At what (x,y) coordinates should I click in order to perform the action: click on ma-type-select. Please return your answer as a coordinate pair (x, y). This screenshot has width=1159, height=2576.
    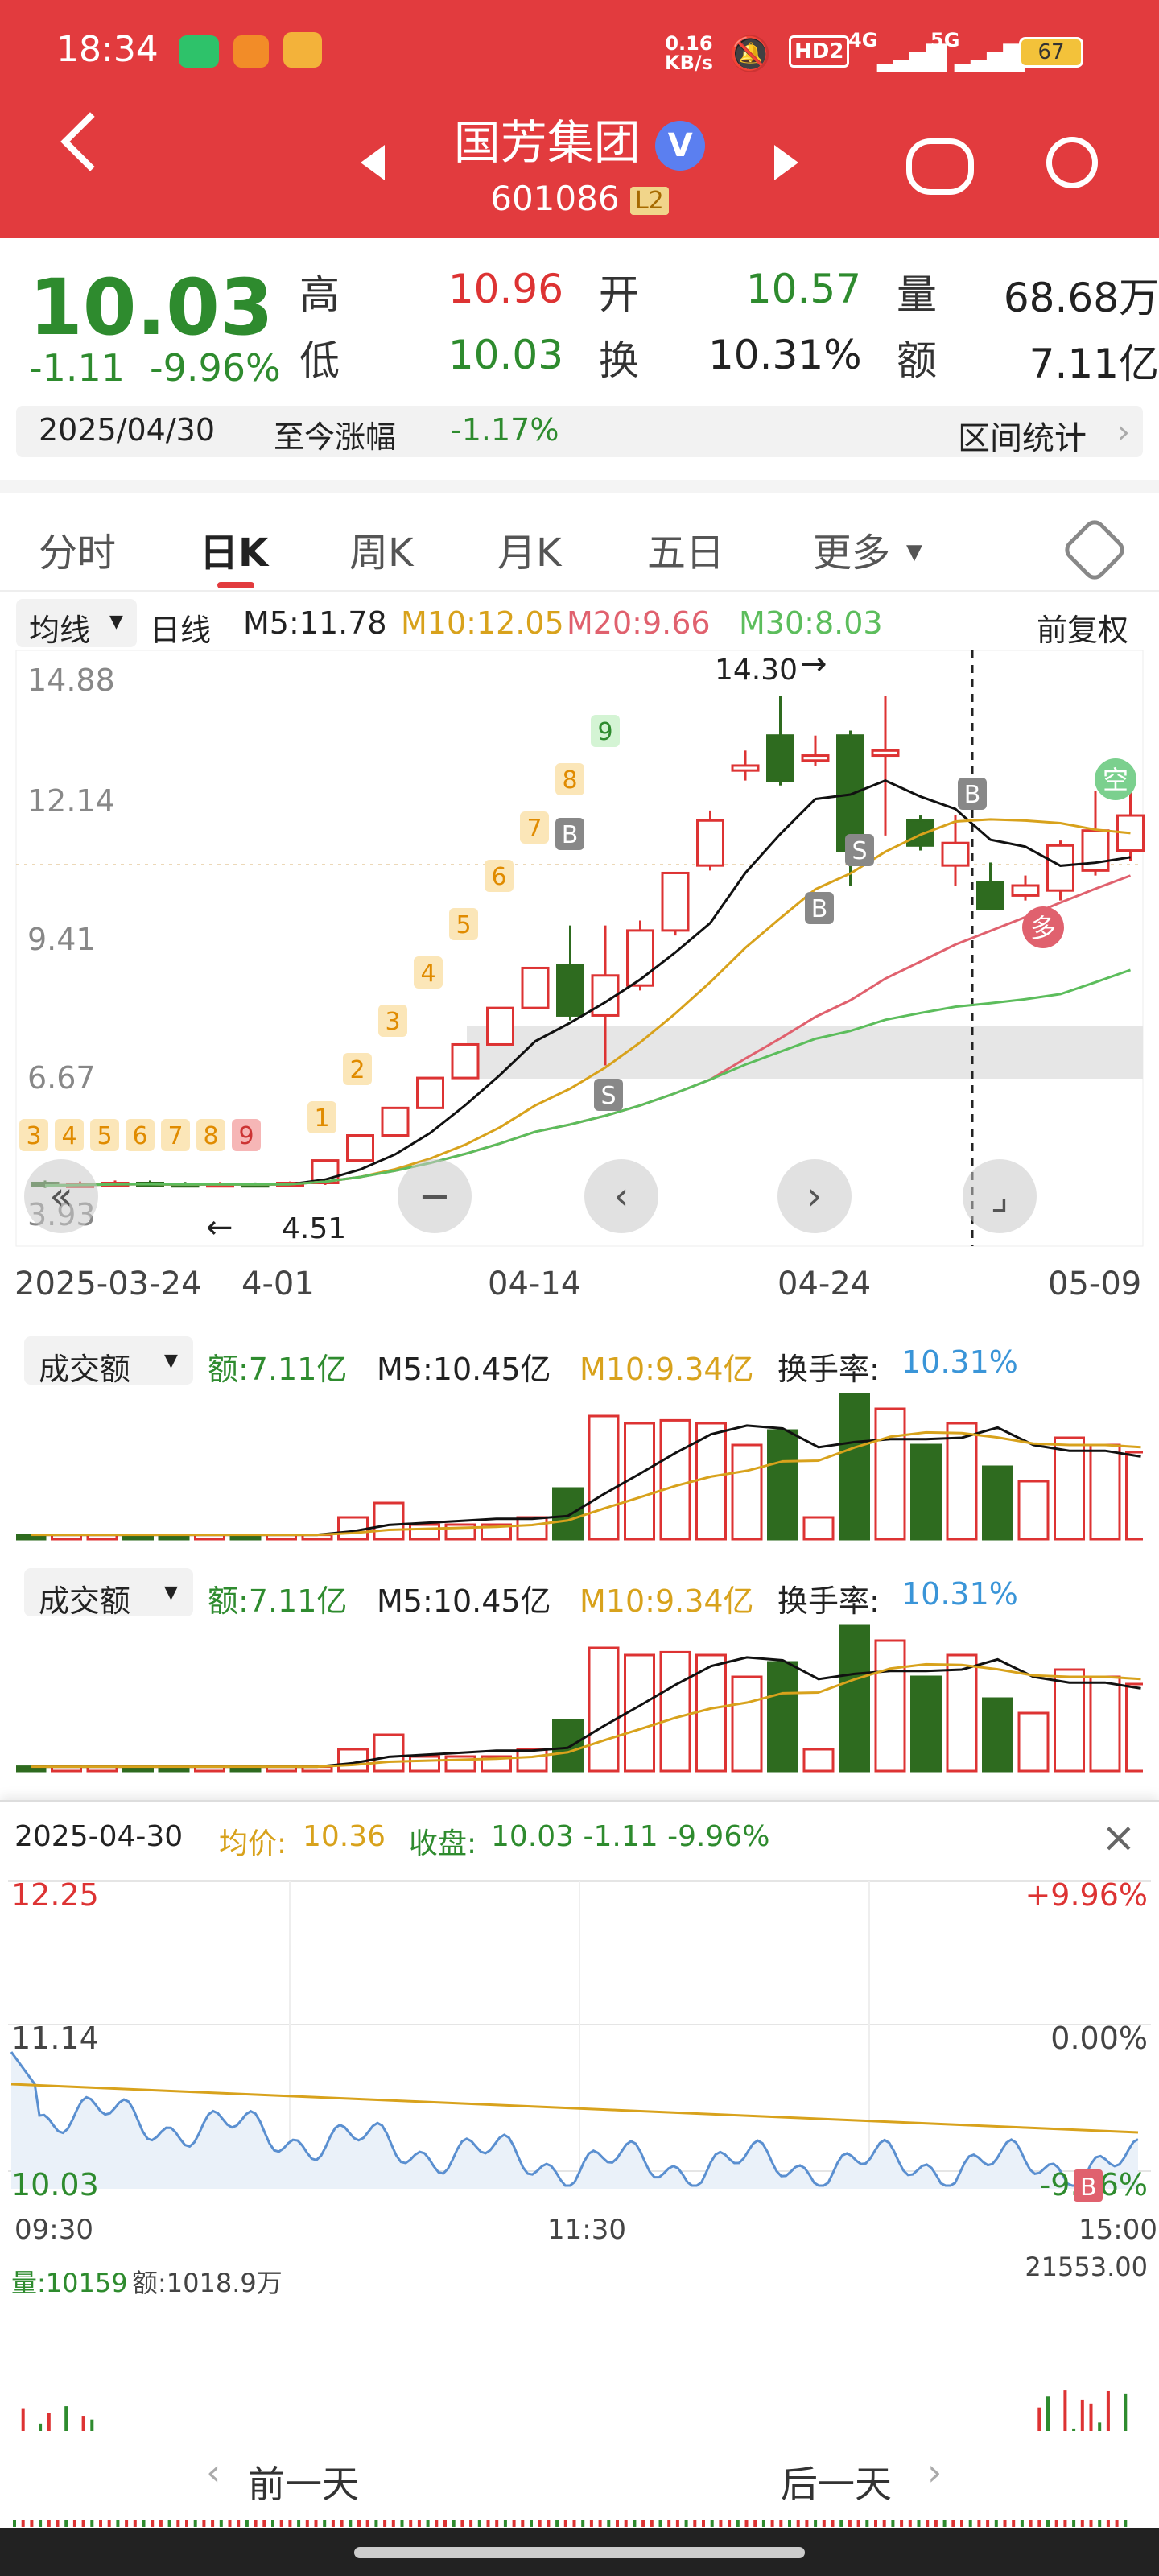
    Looking at the image, I should click on (76, 623).